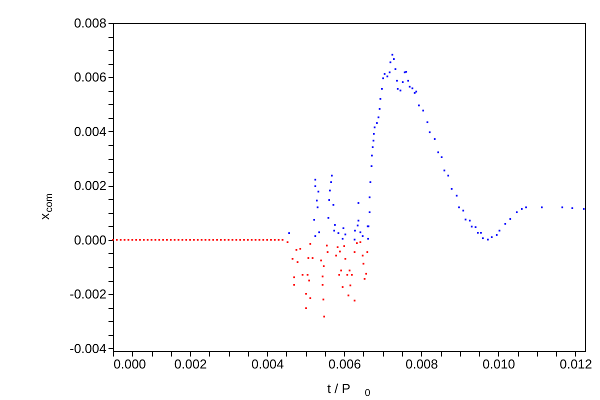  Describe the element at coordinates (90, 23) in the screenshot. I see `y-tick-label: 0.008` at that location.